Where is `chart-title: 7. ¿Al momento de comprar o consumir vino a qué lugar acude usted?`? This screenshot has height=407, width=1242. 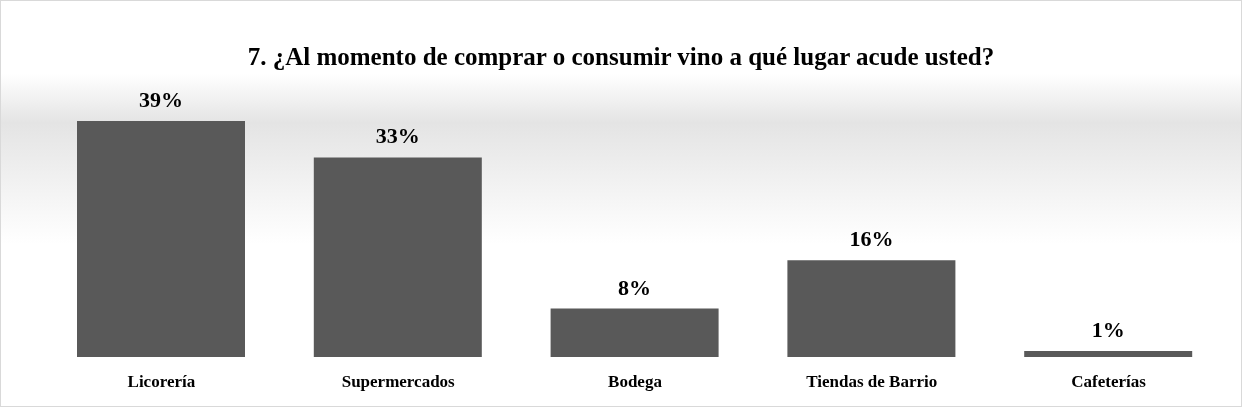
chart-title: 7. ¿Al momento de comprar o consumir vino a qué lugar acude usted? is located at coordinates (621, 57).